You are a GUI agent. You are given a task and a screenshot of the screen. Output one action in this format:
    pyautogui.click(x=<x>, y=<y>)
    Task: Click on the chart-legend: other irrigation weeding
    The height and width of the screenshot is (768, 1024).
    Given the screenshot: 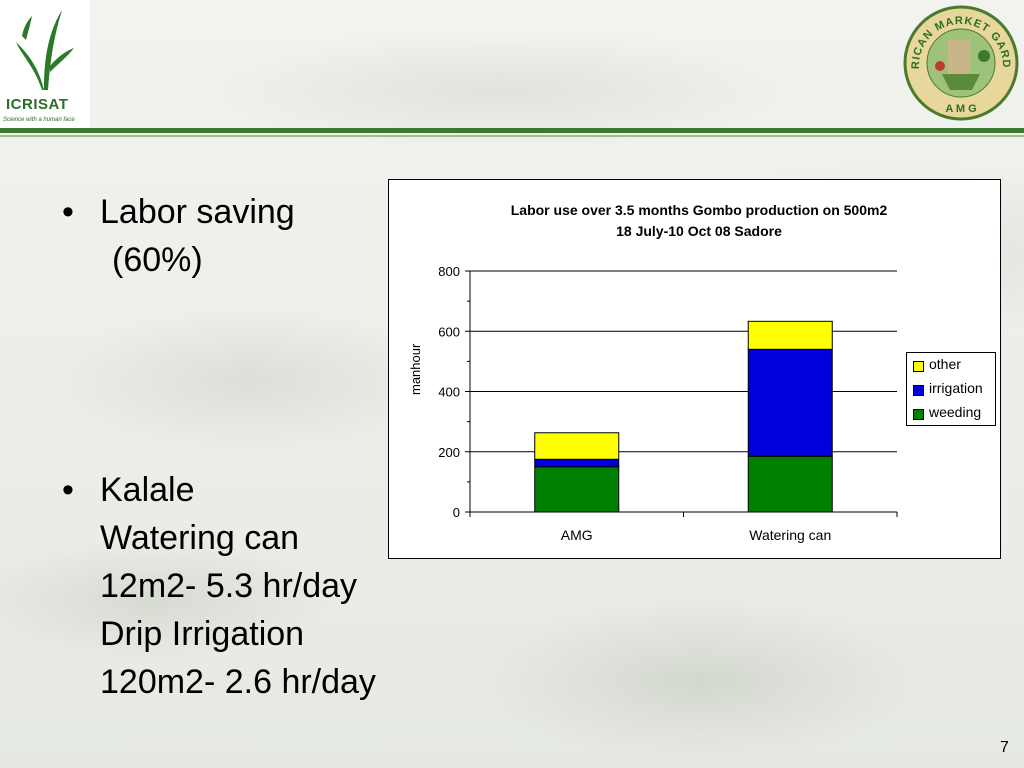 What is the action you would take?
    pyautogui.click(x=951, y=389)
    